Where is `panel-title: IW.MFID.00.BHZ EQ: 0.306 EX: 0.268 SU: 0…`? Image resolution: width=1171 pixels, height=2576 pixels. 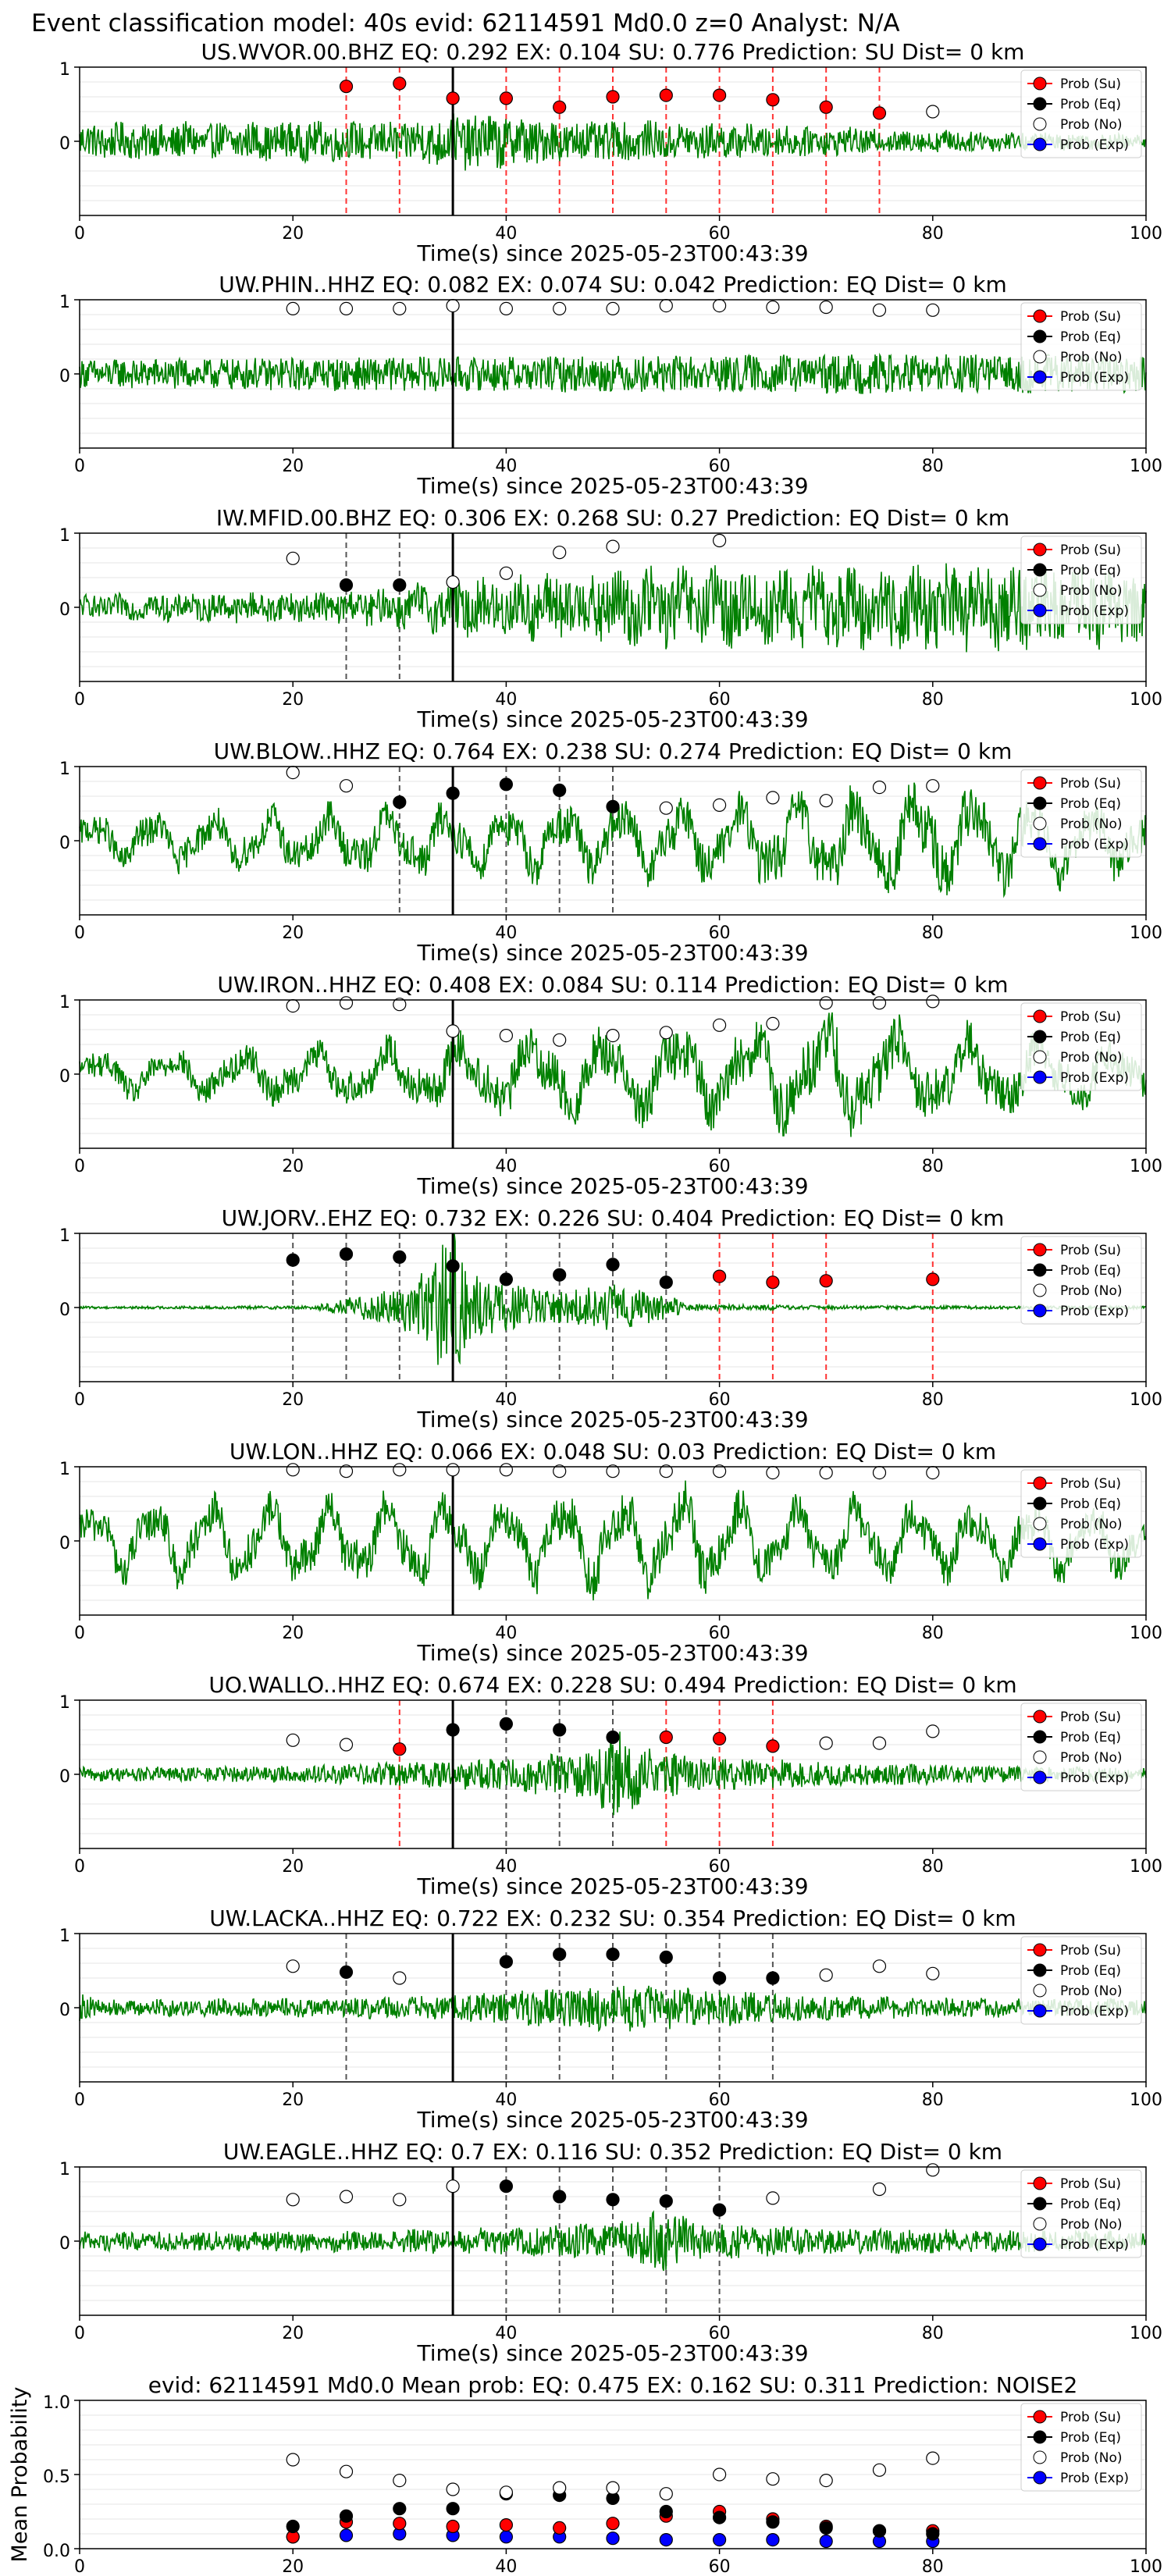 panel-title: IW.MFID.00.BHZ EQ: 0.306 EX: 0.268 SU: 0… is located at coordinates (612, 518).